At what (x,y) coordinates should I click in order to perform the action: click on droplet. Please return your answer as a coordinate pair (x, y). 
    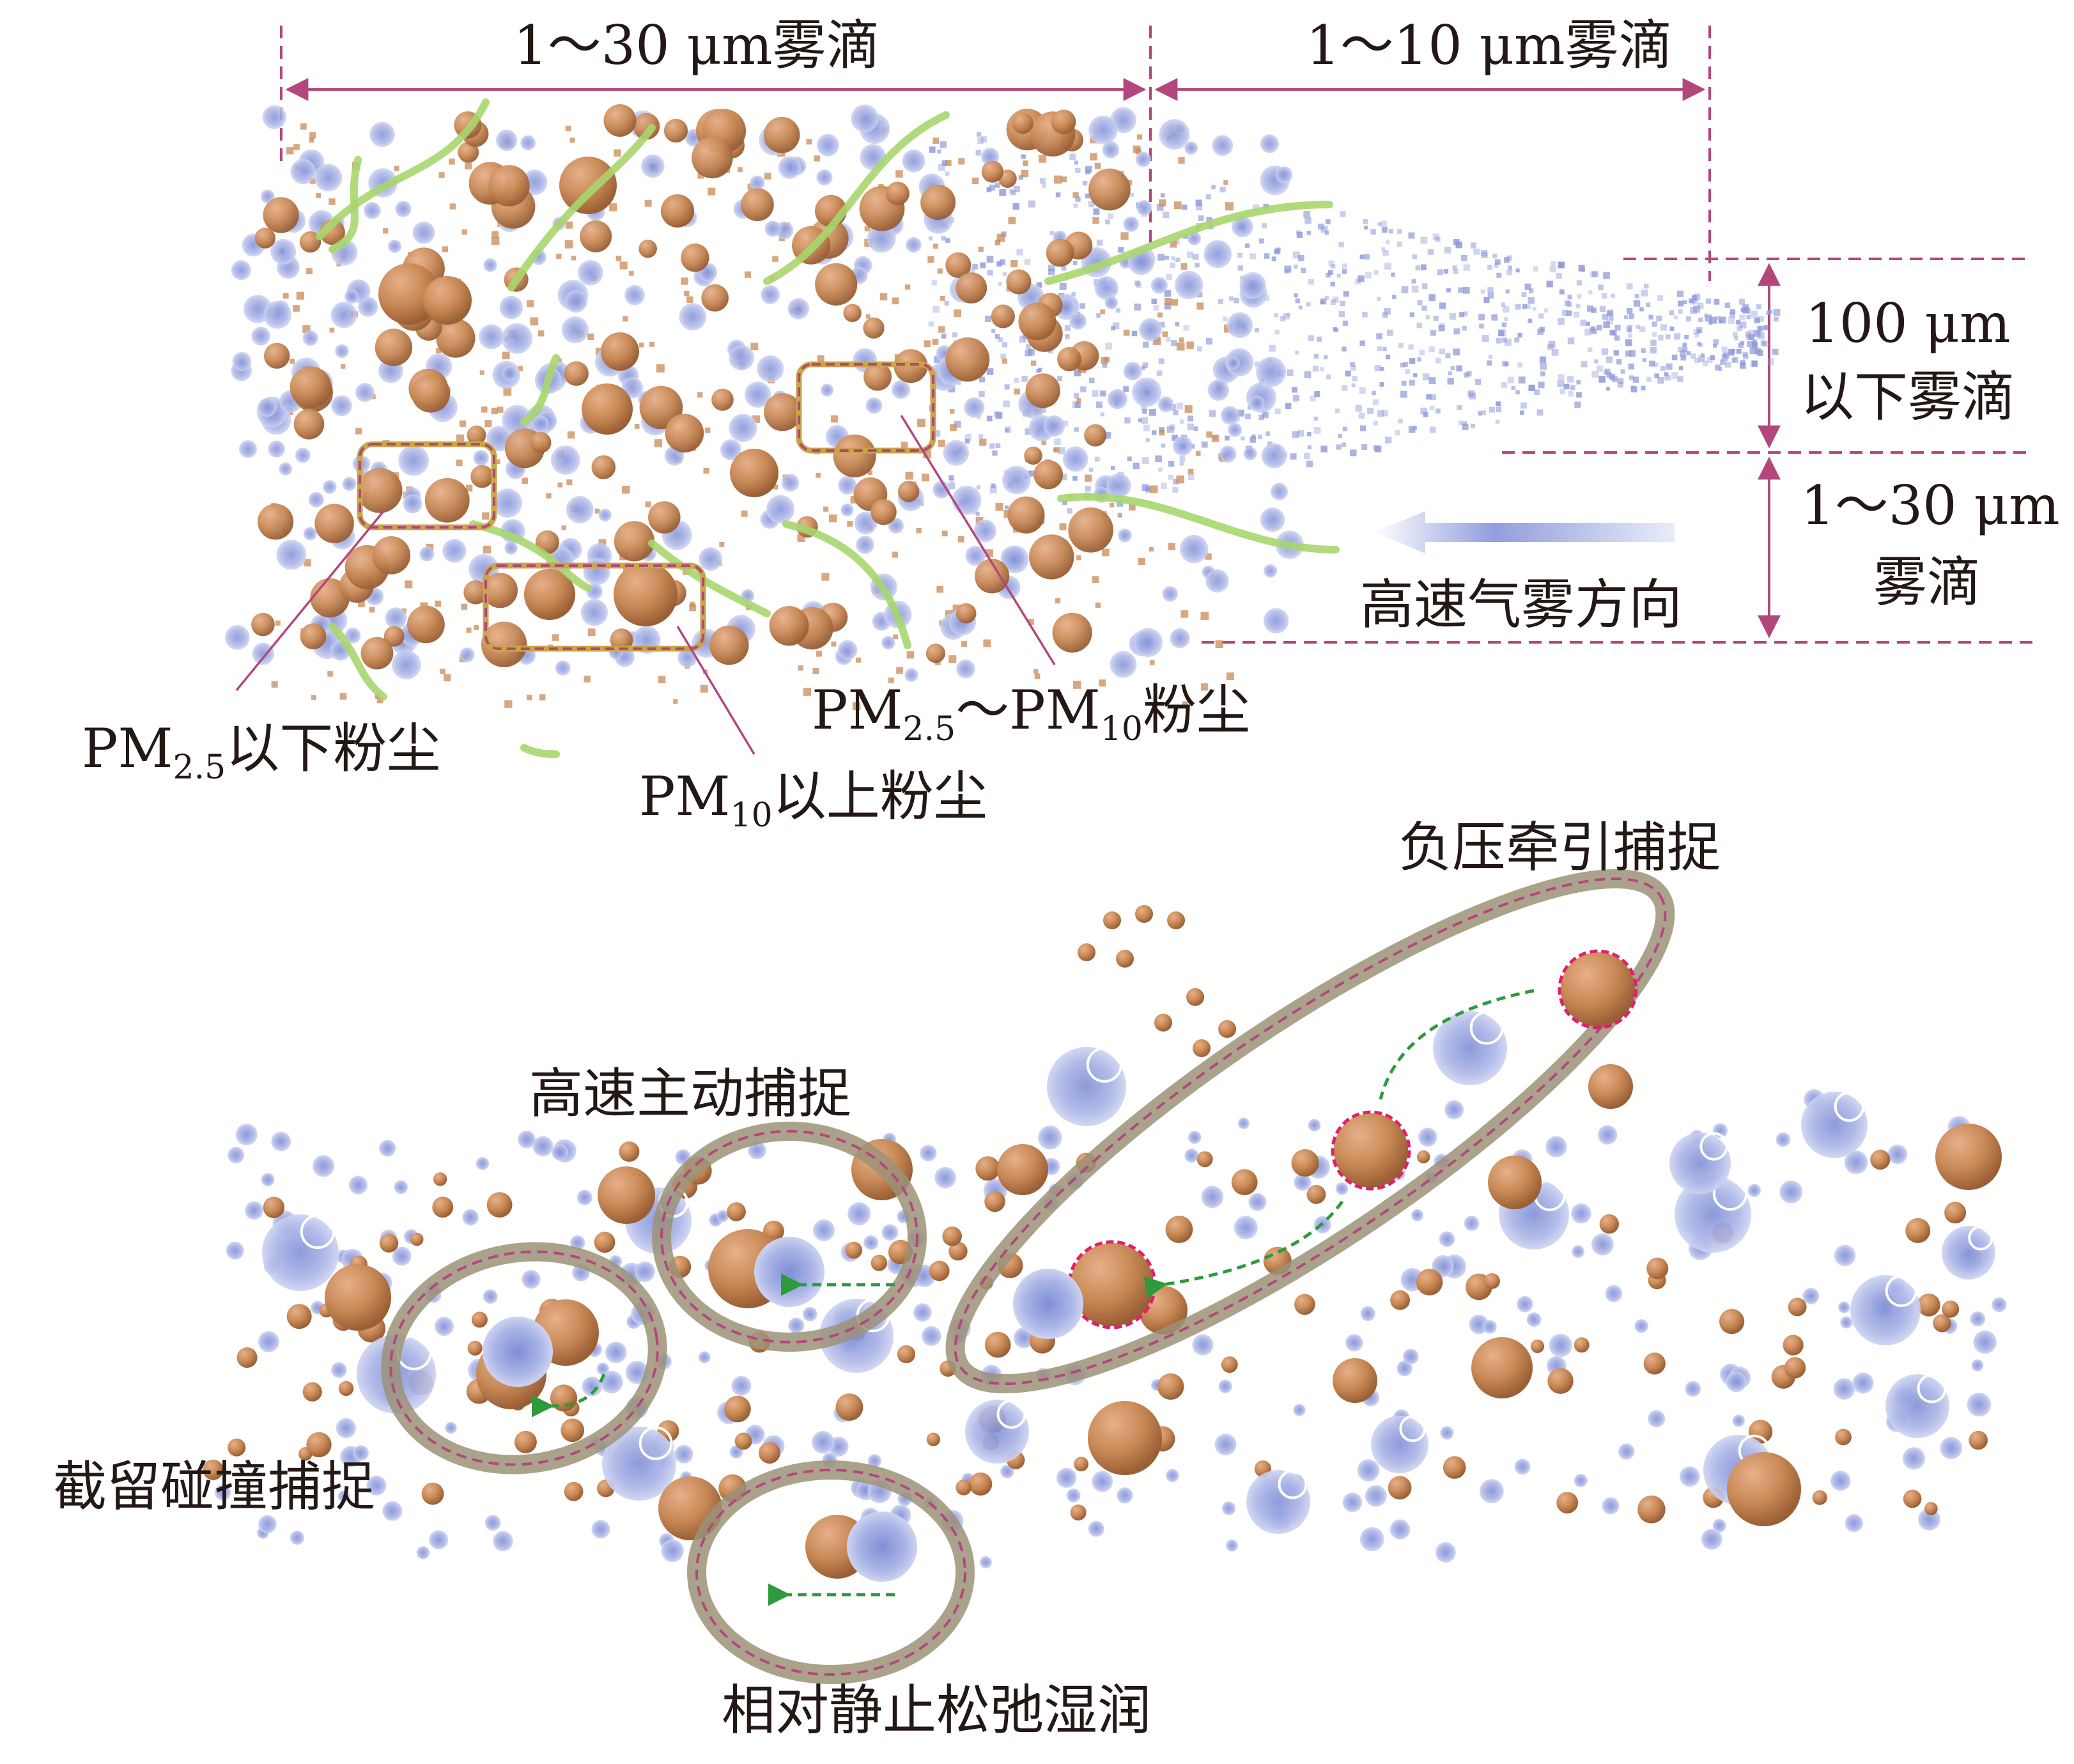
    Looking at the image, I should click on (1278, 1502).